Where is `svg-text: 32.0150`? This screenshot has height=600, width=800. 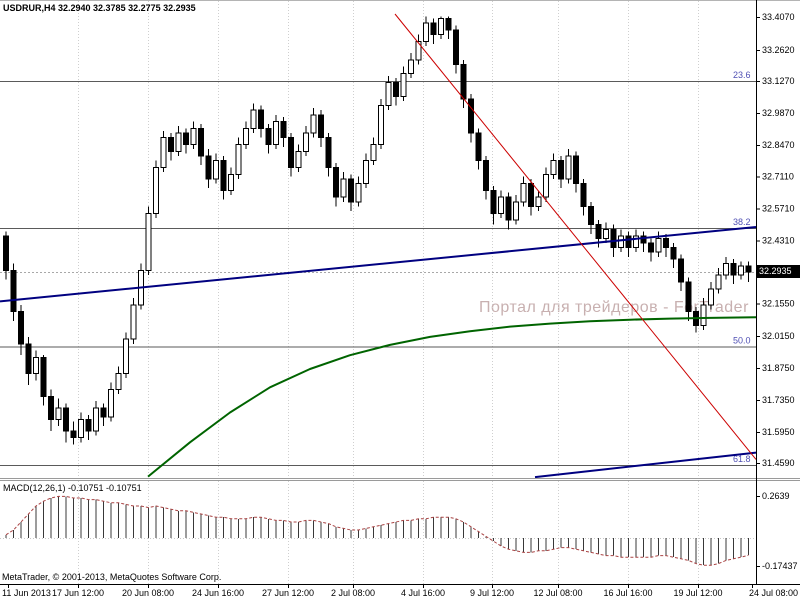
svg-text: 32.0150 is located at coordinates (778, 336).